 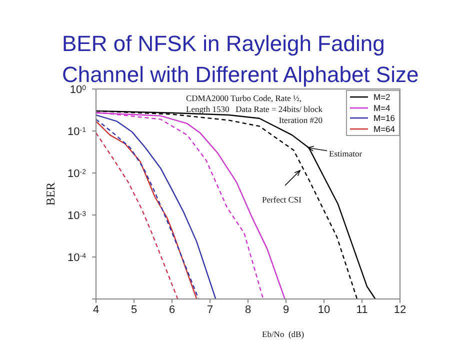 I want to click on legend-label: M=4, so click(x=382, y=107).